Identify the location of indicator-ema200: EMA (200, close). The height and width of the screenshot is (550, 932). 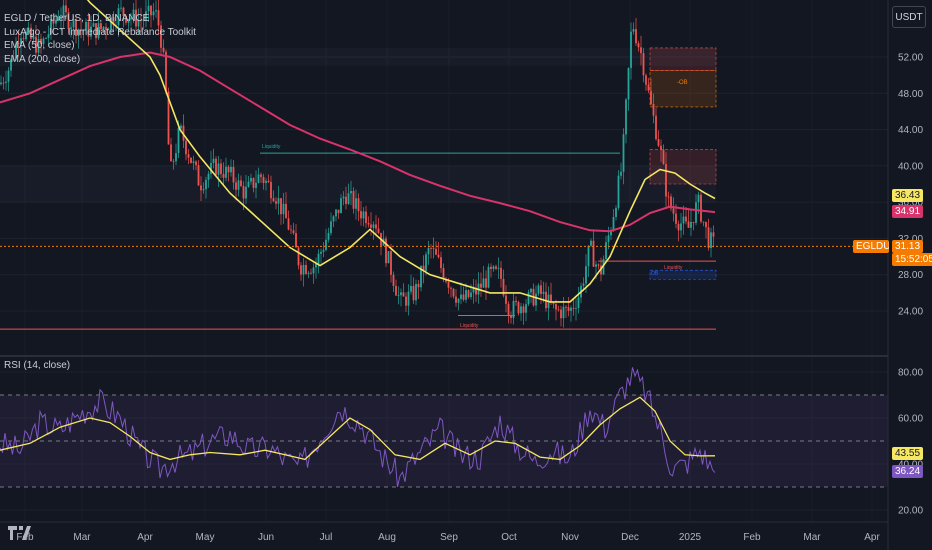
(42, 59).